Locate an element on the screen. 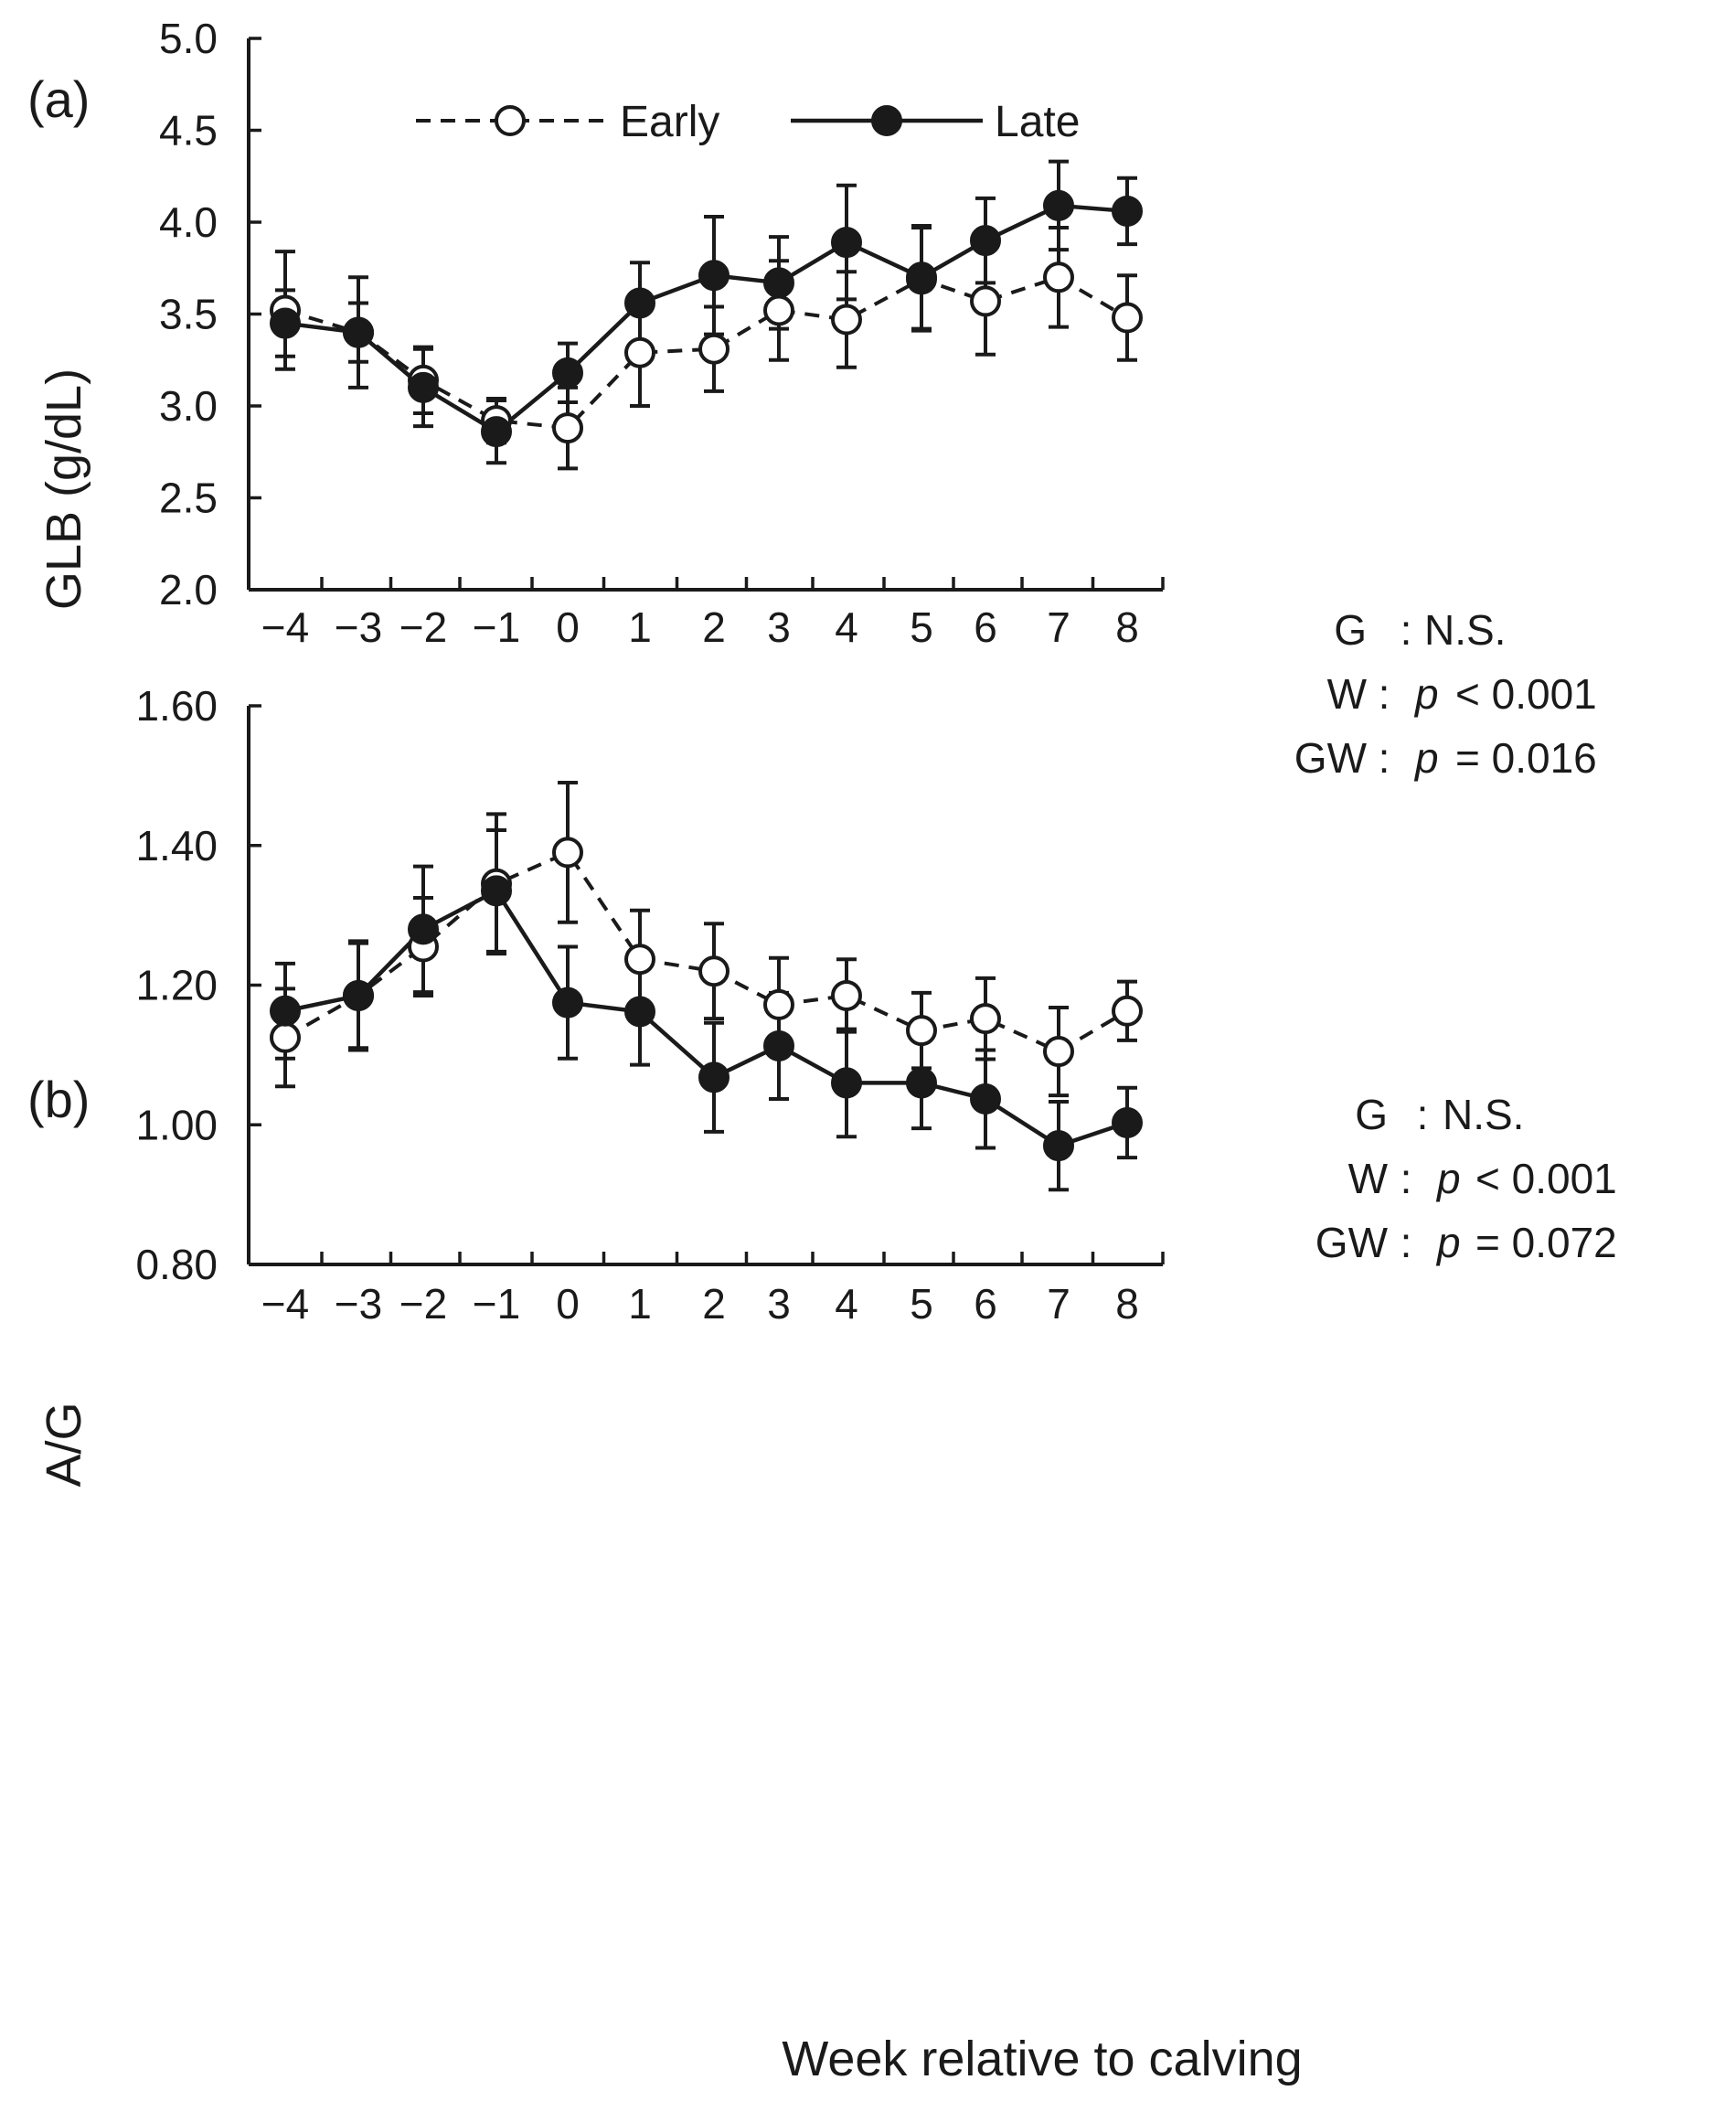 Image resolution: width=1736 pixels, height=2112 pixels. stat-a-gw-sep: : is located at coordinates (1384, 758).